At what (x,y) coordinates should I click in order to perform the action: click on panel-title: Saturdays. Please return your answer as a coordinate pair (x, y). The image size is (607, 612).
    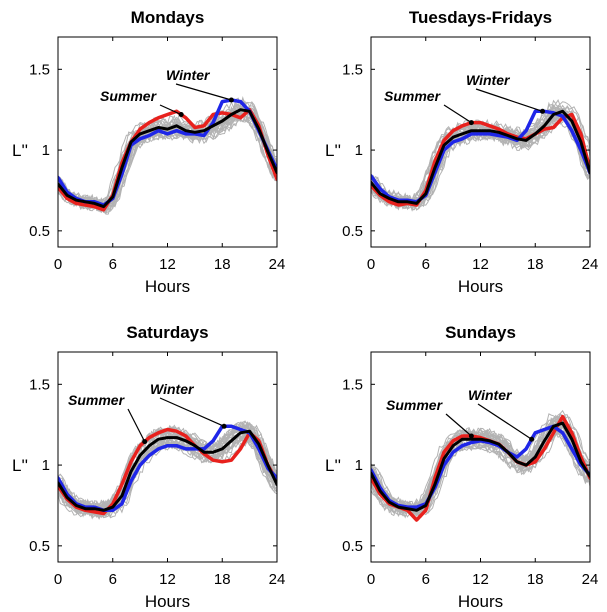
    Looking at the image, I should click on (167, 332).